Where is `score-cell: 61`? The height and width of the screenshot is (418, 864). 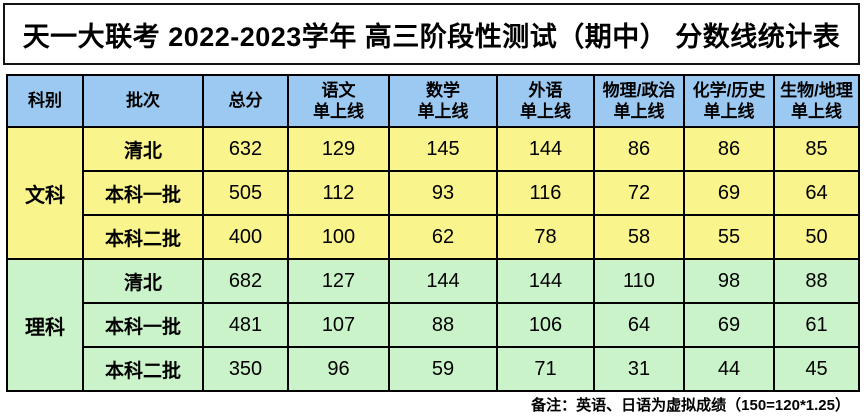
score-cell: 61 is located at coordinates (816, 325).